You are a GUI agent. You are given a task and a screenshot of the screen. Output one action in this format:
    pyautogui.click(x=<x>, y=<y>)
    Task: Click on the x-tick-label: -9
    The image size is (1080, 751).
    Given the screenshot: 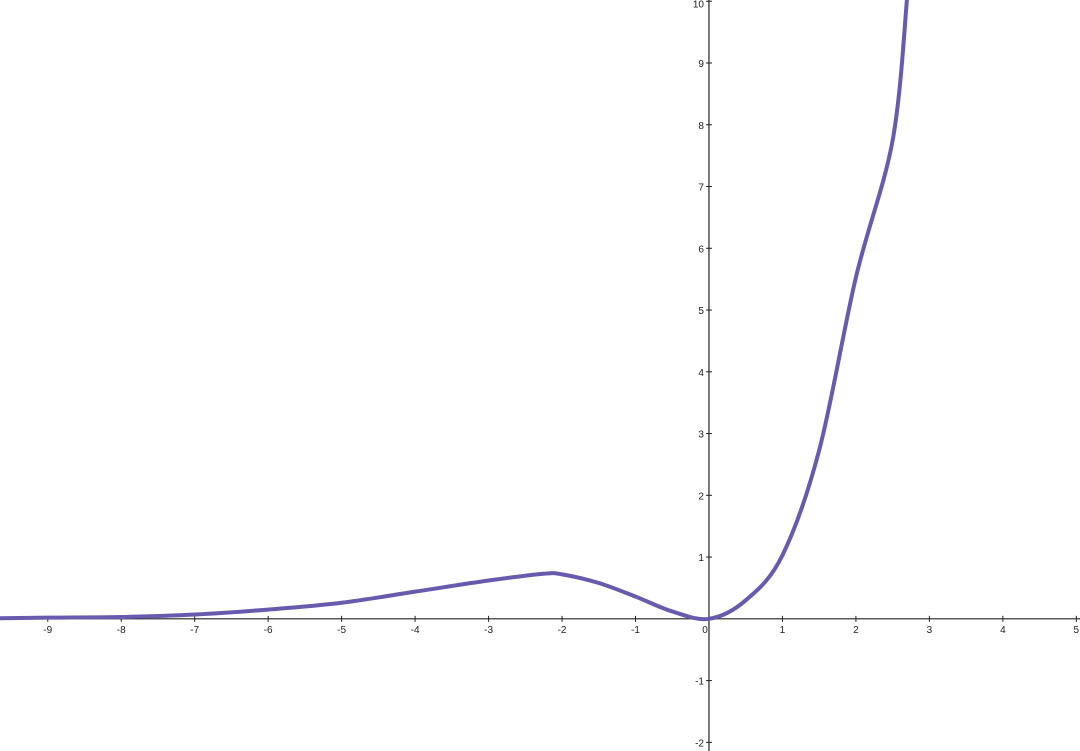 What is the action you would take?
    pyautogui.click(x=47, y=630)
    